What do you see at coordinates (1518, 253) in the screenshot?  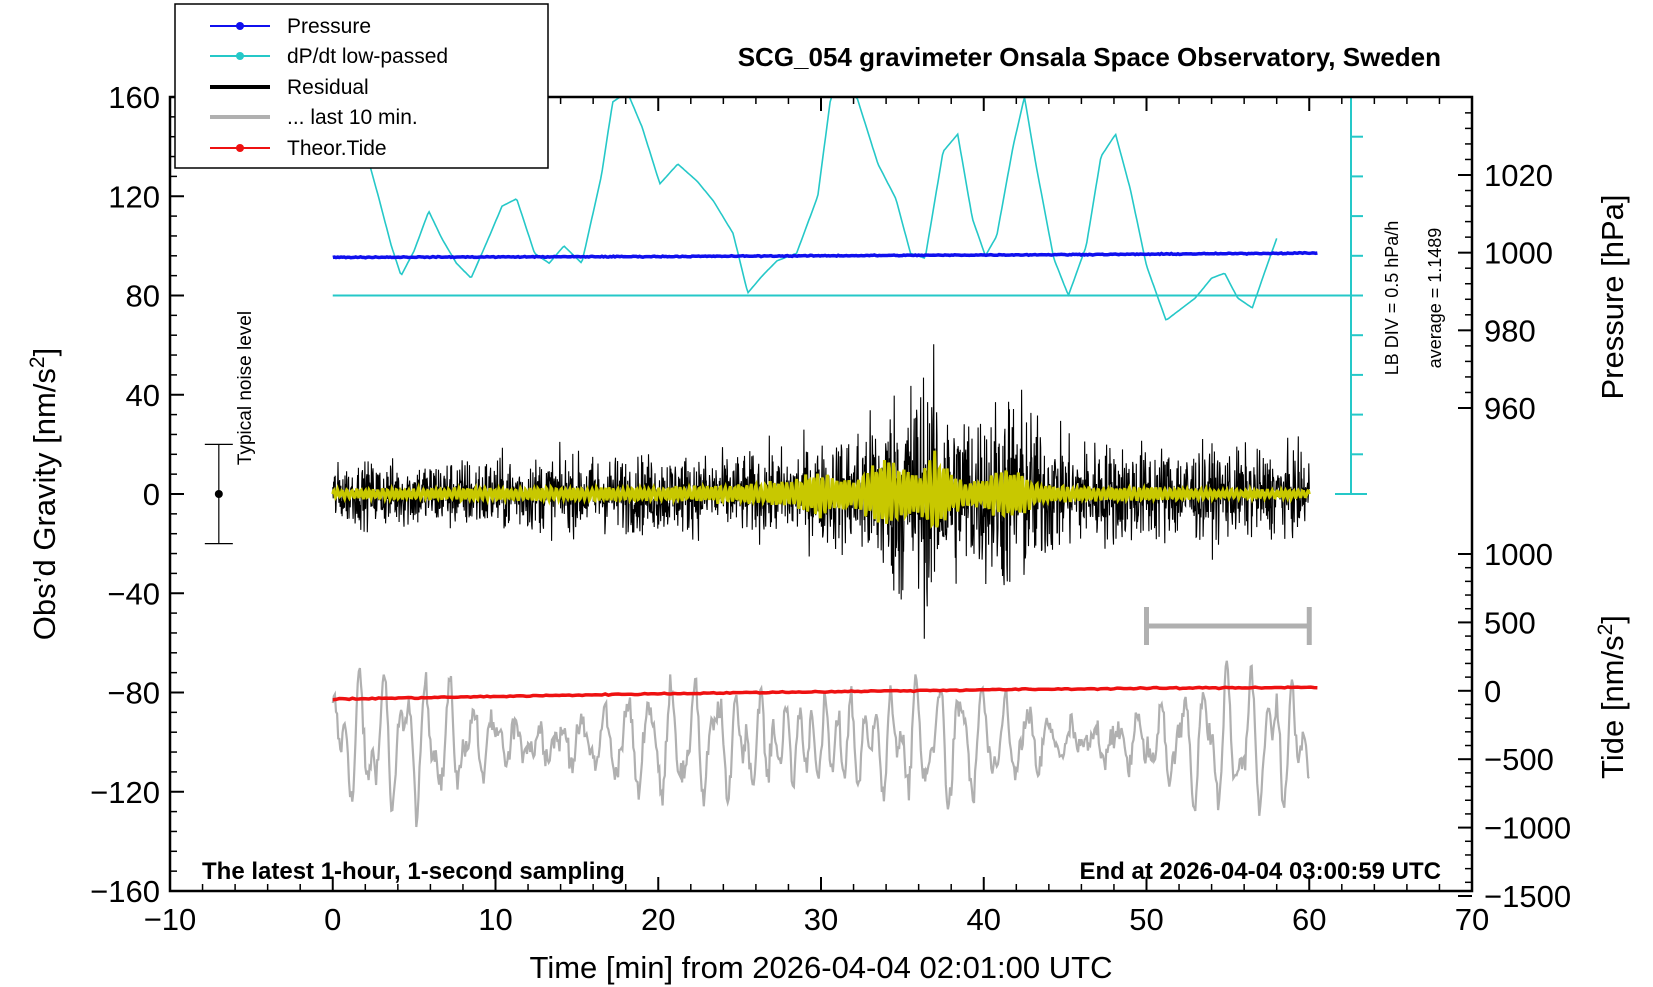 I see `pressure-tick-label: 1000` at bounding box center [1518, 253].